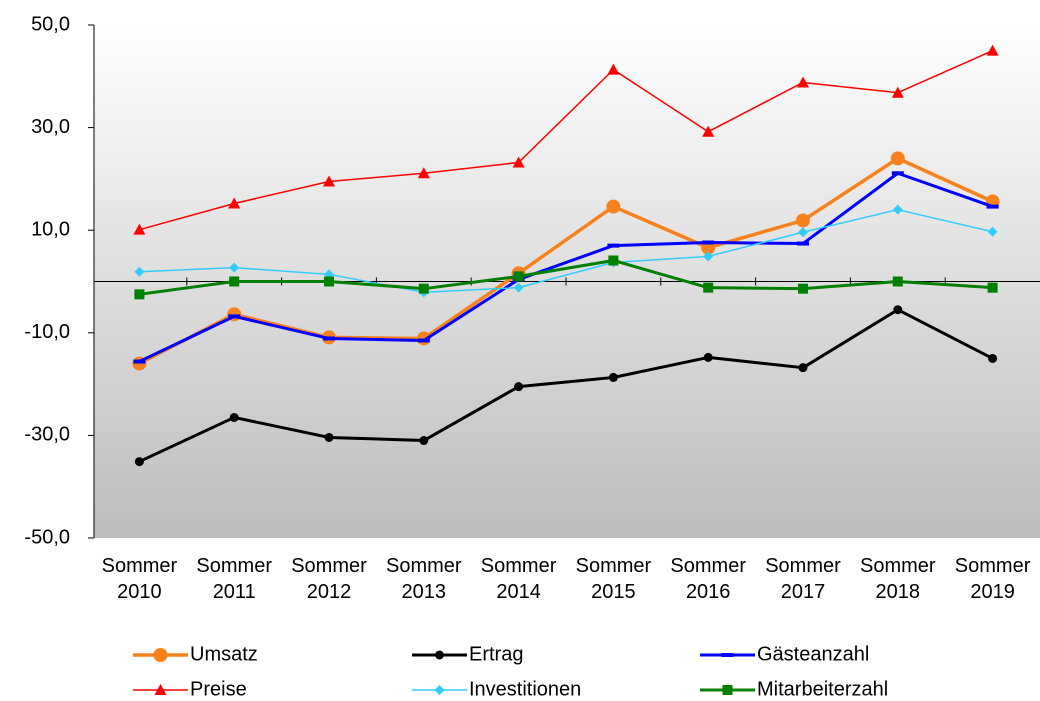 This screenshot has width=1040, height=701. What do you see at coordinates (224, 654) in the screenshot?
I see `legend-label: Umsatz` at bounding box center [224, 654].